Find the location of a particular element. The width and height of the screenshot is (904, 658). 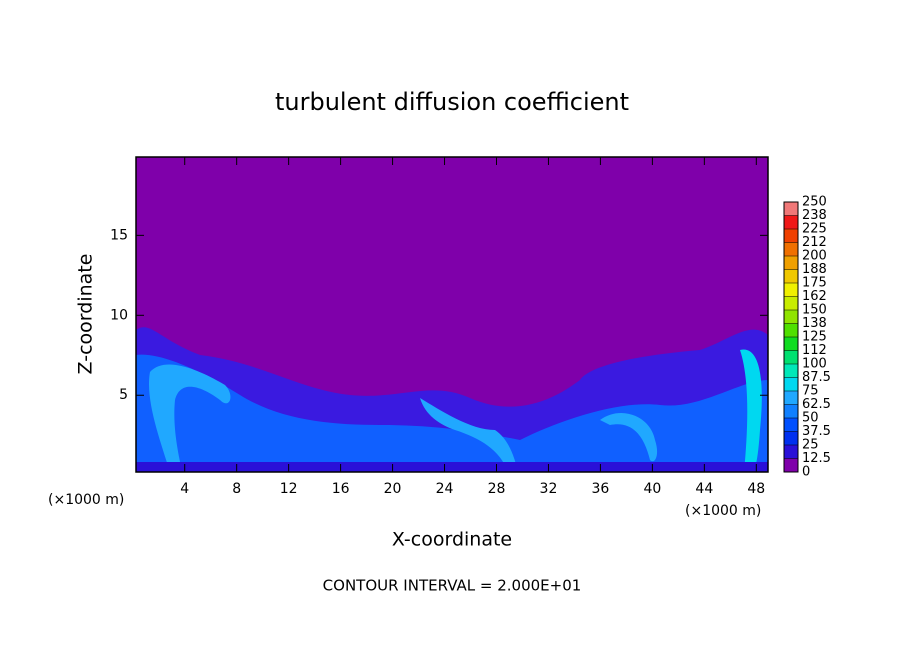

colorbar-label: 100 is located at coordinates (814, 364).